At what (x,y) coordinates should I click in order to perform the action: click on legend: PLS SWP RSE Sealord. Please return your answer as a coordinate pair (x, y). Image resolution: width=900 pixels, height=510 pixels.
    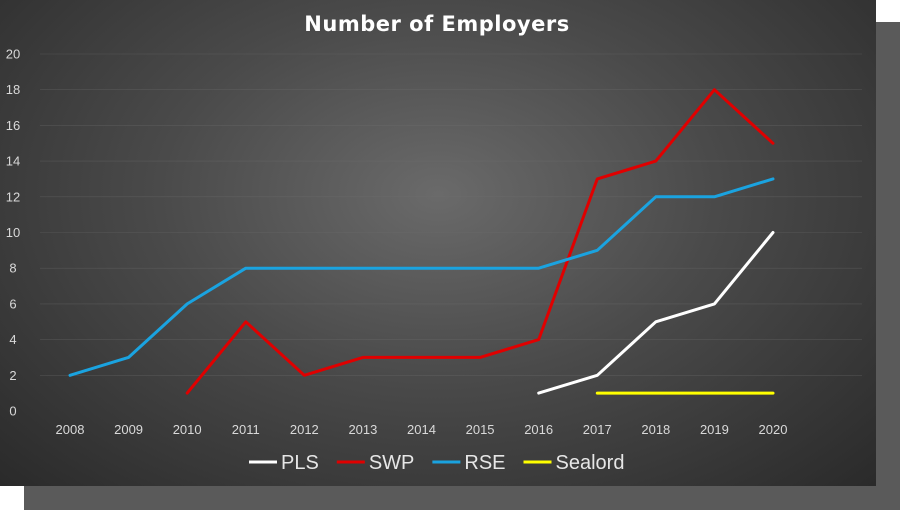
    Looking at the image, I should click on (436, 463).